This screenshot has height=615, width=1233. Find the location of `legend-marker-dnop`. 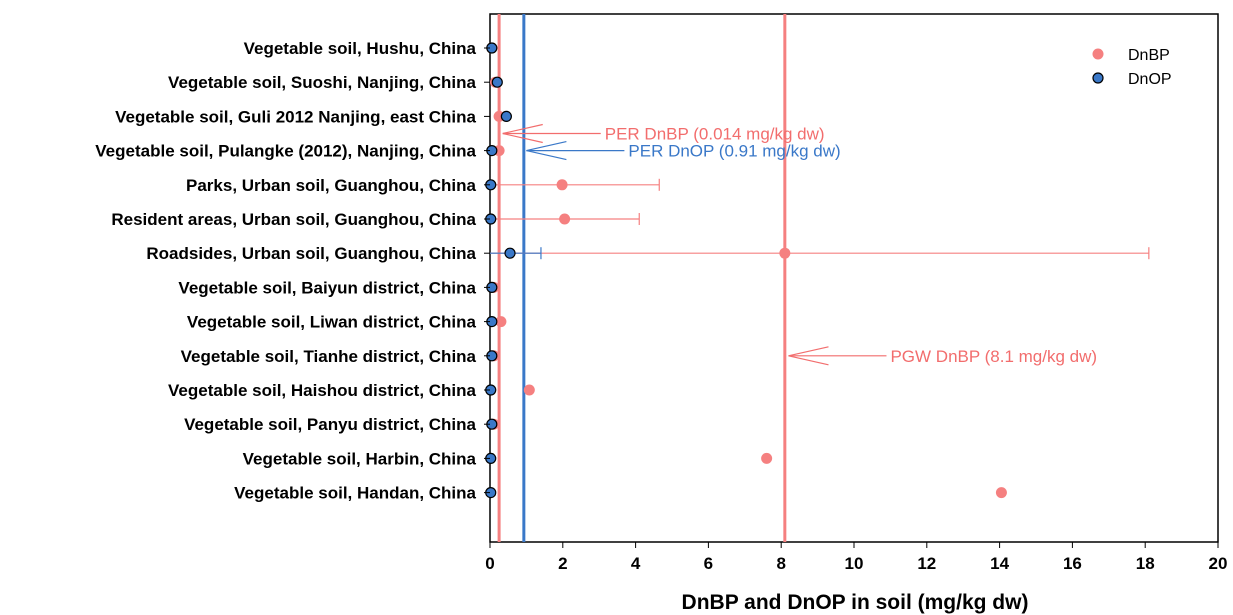

legend-marker-dnop is located at coordinates (1098, 78).